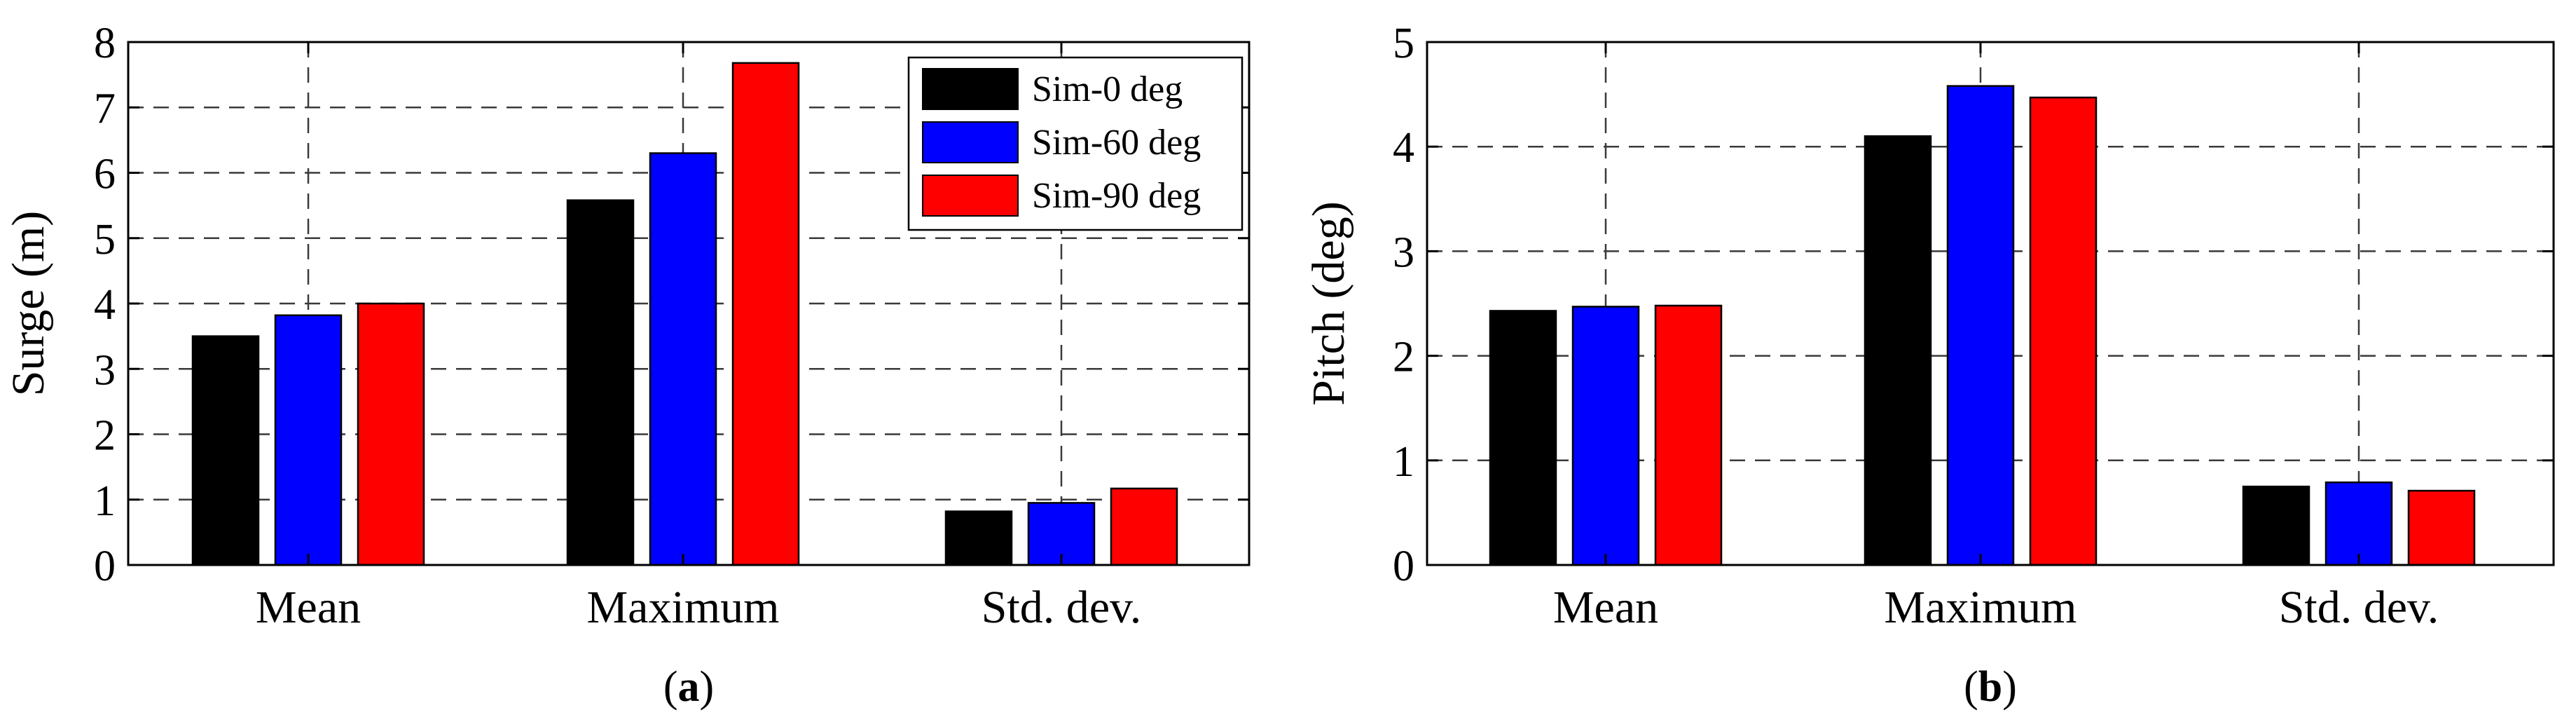 The height and width of the screenshot is (722, 2576). What do you see at coordinates (688, 687) in the screenshot?
I see `panel-label: (a)` at bounding box center [688, 687].